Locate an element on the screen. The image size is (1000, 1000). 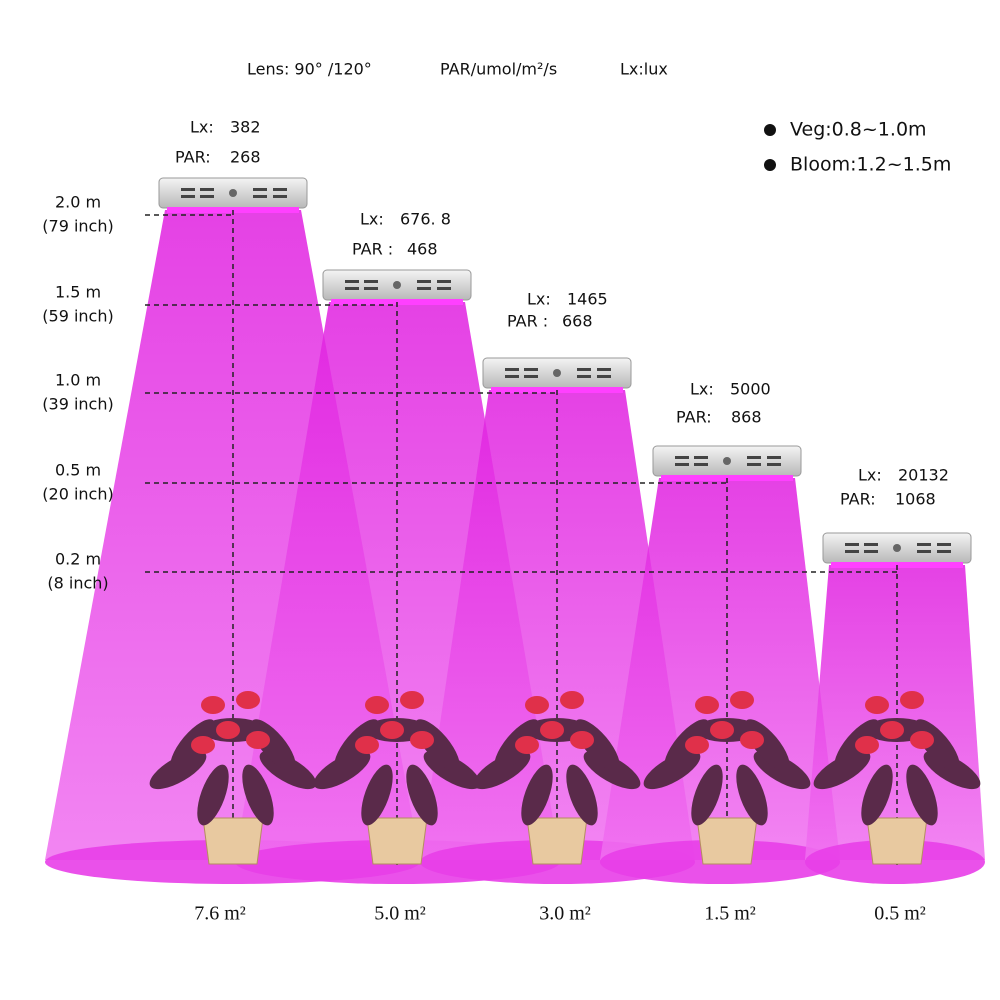
legend-item: Bloom:1.2~1.5m is located at coordinates (870, 165).